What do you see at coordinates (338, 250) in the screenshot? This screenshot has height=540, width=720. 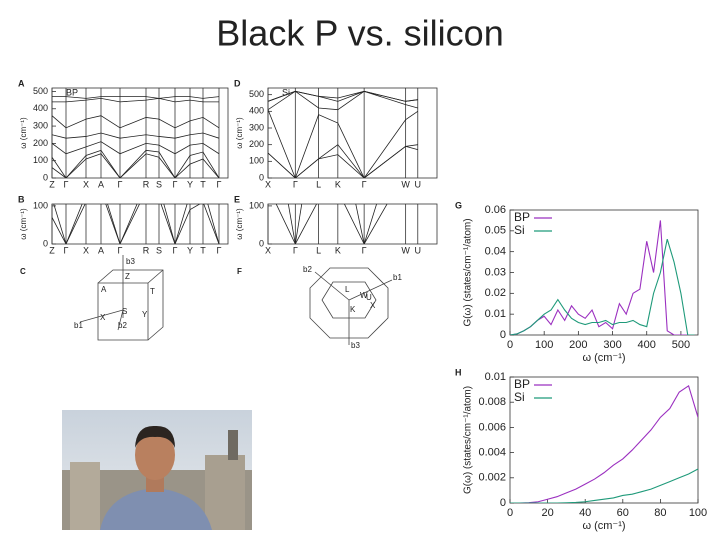 I see `x-tick-label: K` at bounding box center [338, 250].